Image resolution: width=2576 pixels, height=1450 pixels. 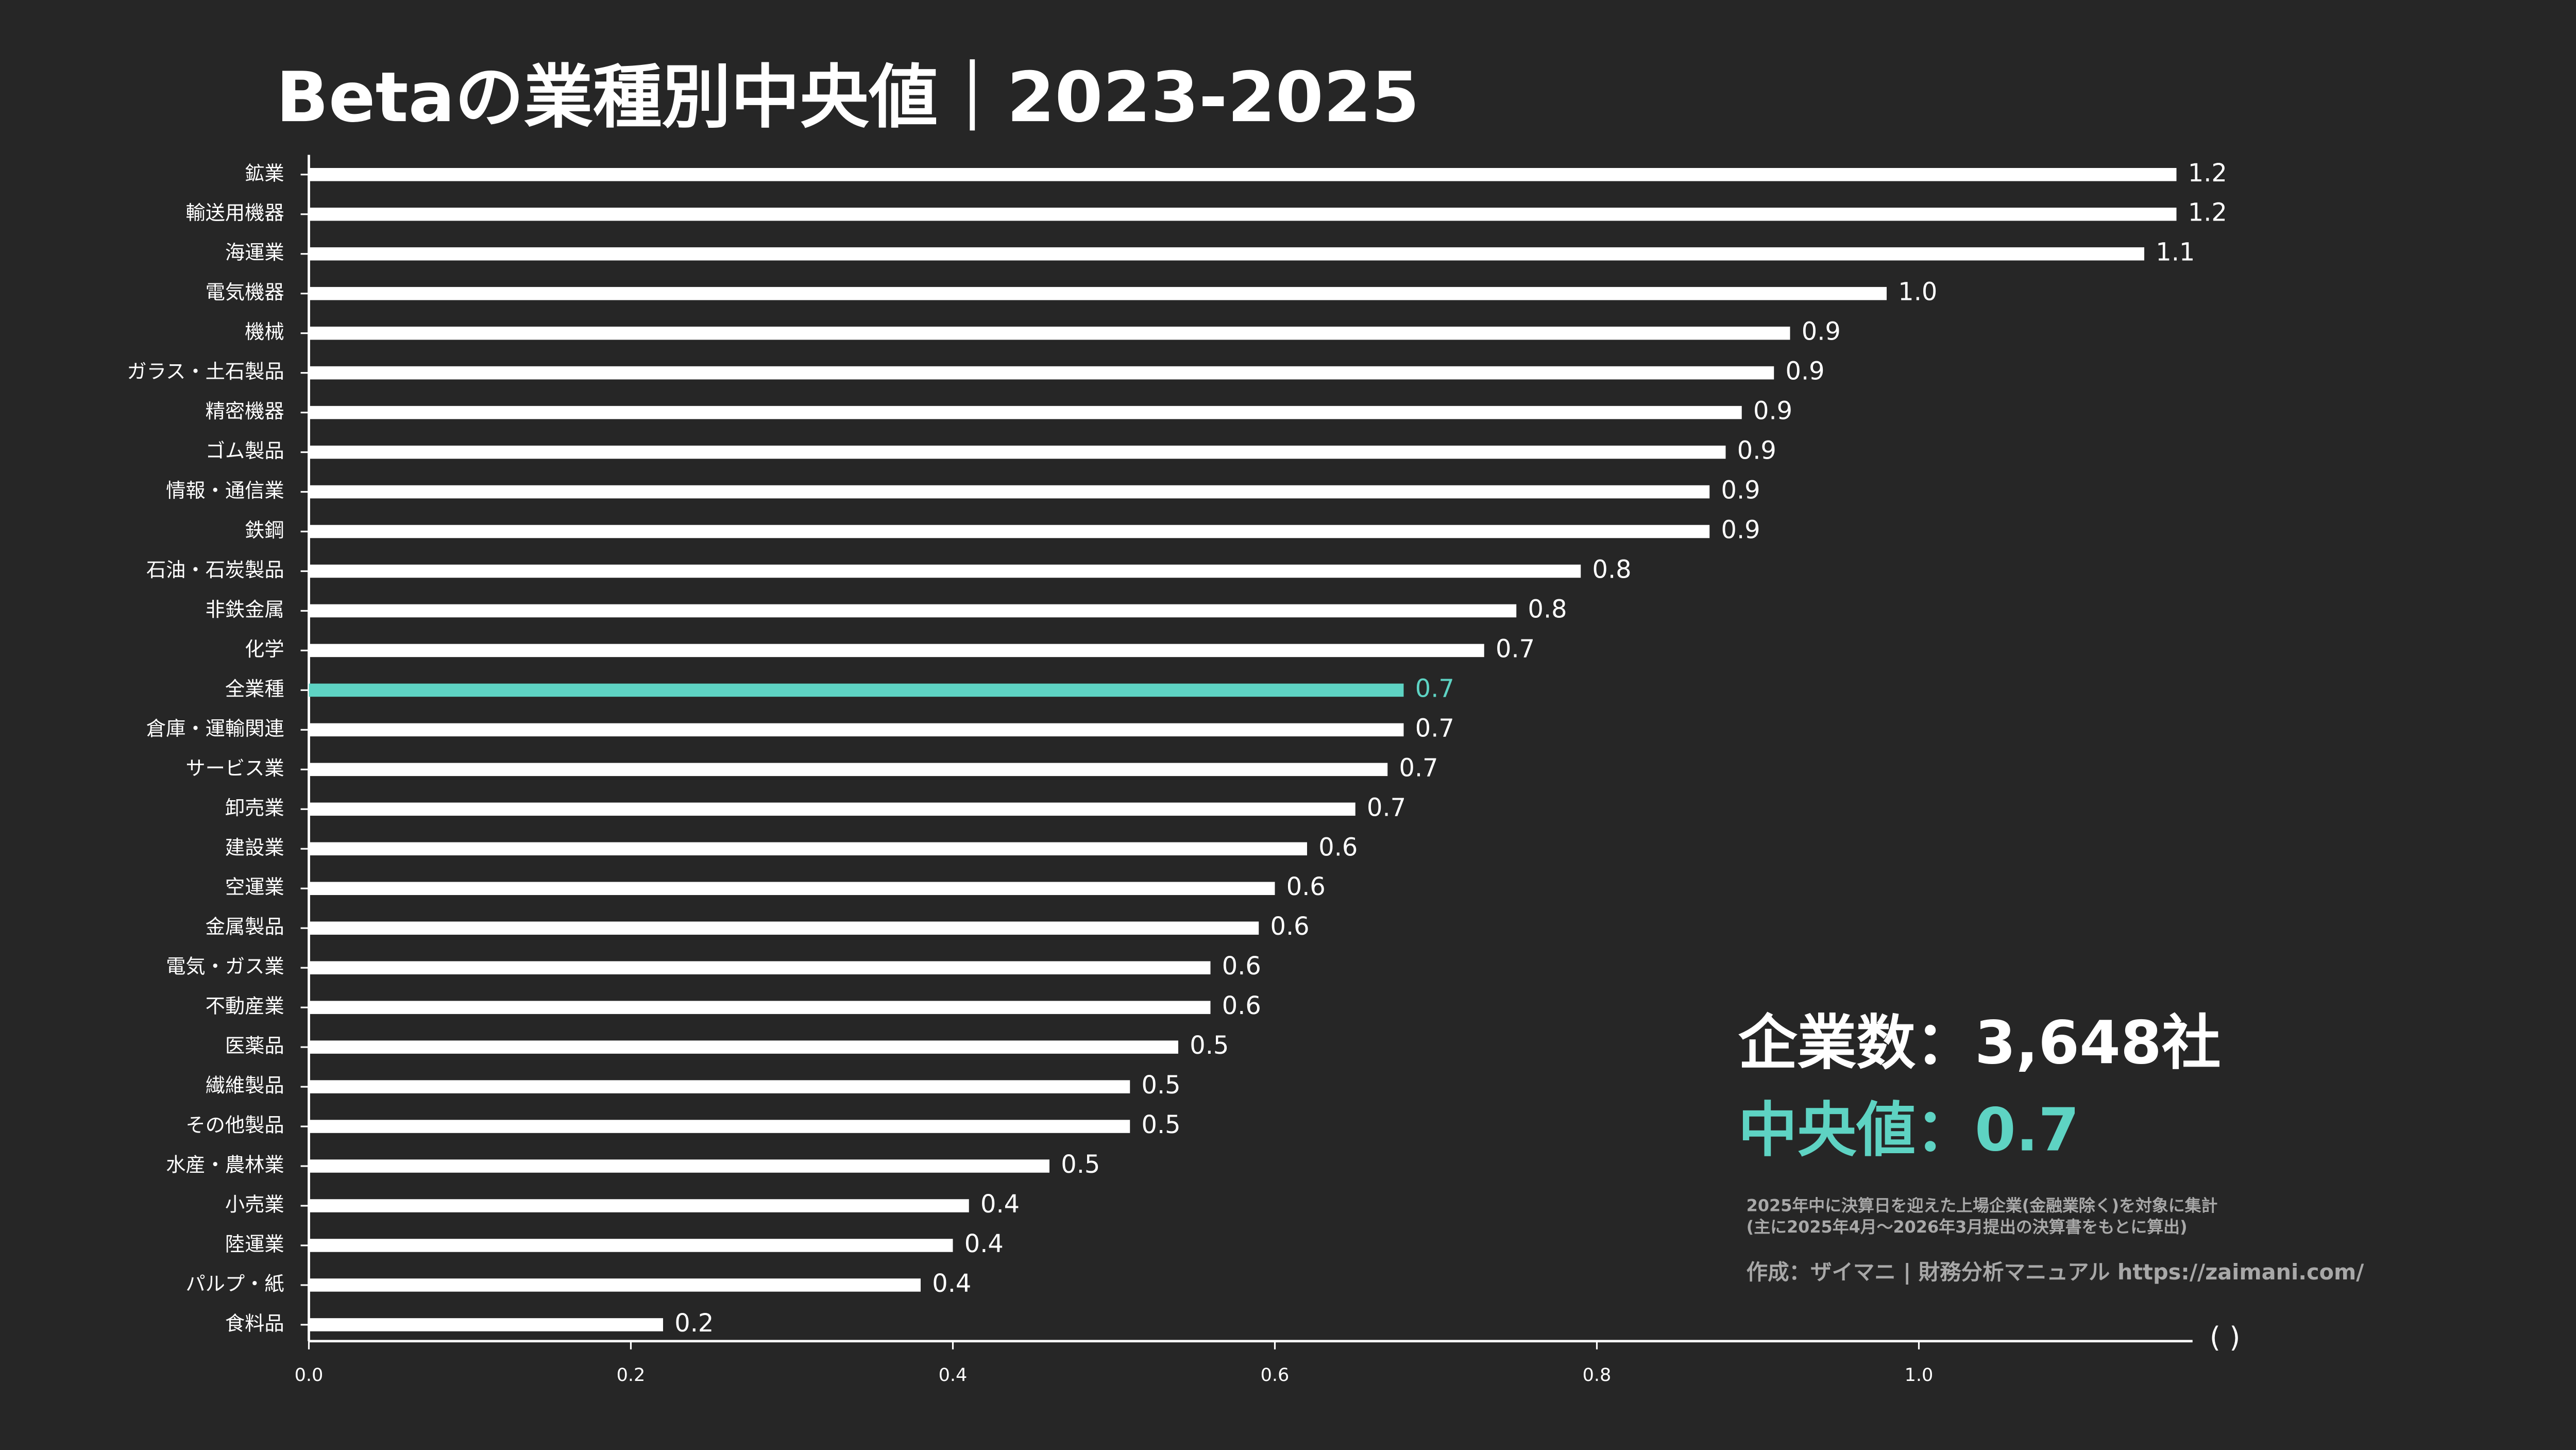 I want to click on value-label: 1.1, so click(x=2175, y=253).